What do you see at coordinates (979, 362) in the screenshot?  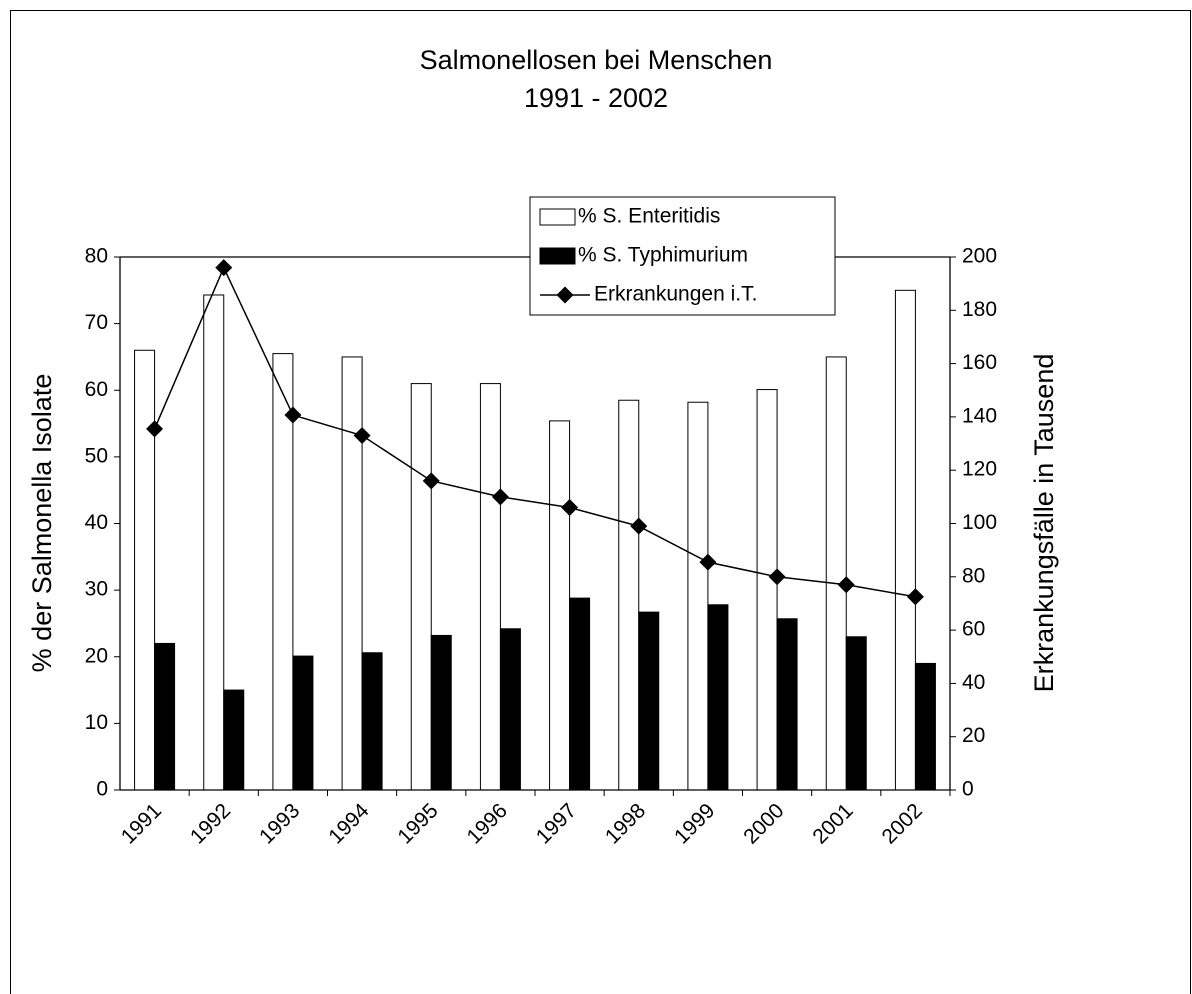 I see `y2-tick-label: 160` at bounding box center [979, 362].